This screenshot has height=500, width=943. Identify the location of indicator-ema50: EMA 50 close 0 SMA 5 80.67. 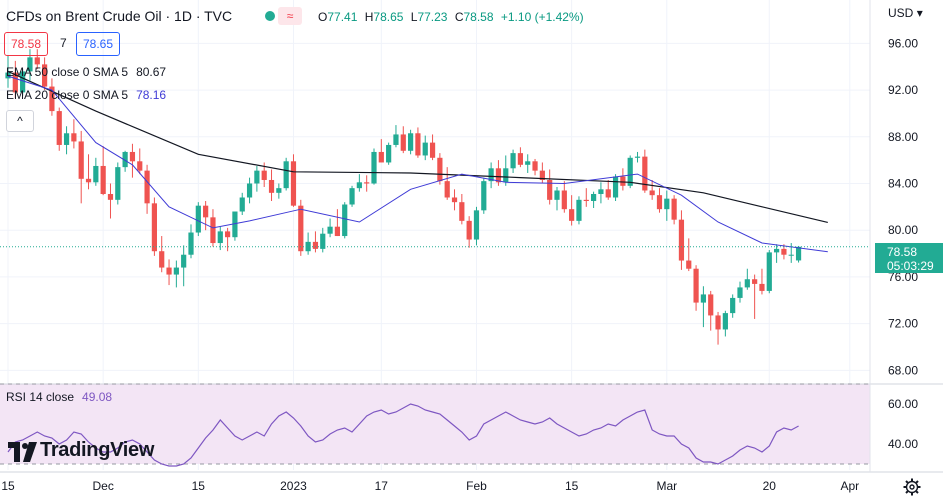
(86, 72).